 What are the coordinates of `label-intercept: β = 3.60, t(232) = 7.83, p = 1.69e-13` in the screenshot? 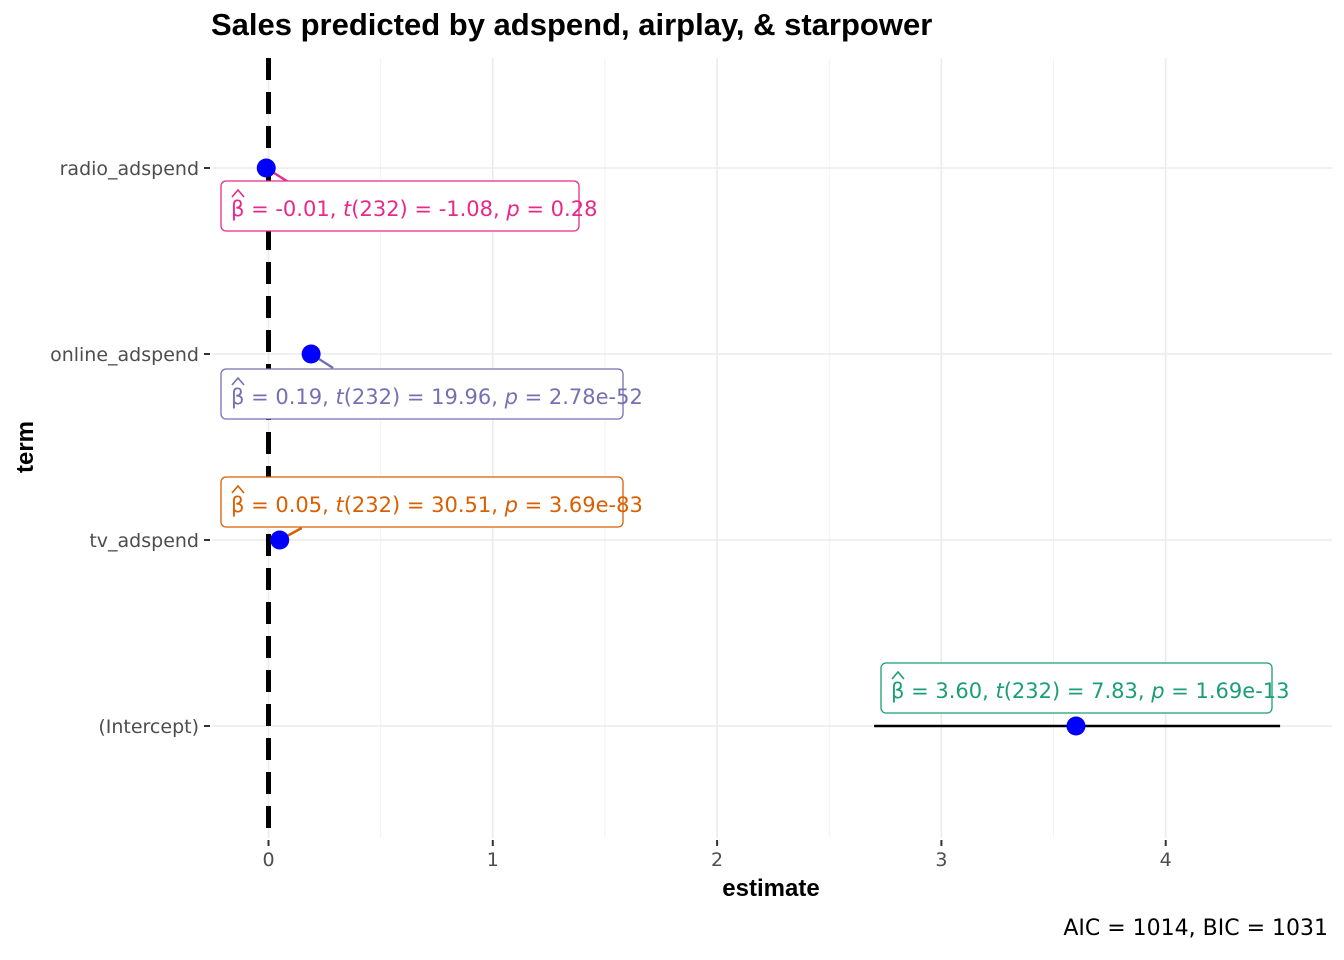 It's located at (1085, 688).